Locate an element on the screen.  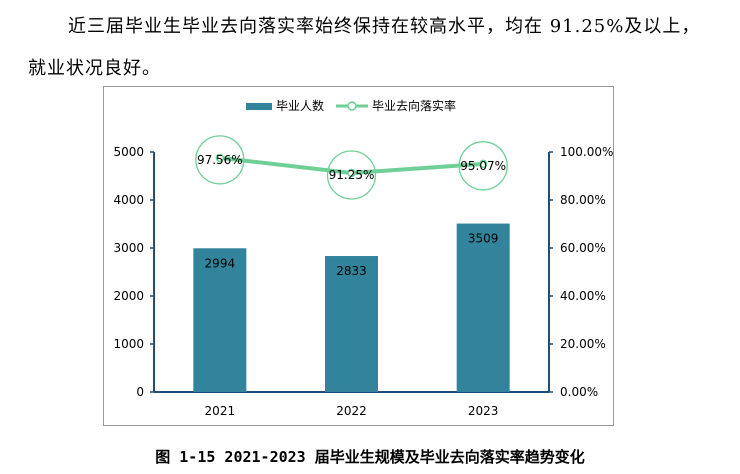
x-tick-label: 2023 is located at coordinates (483, 411).